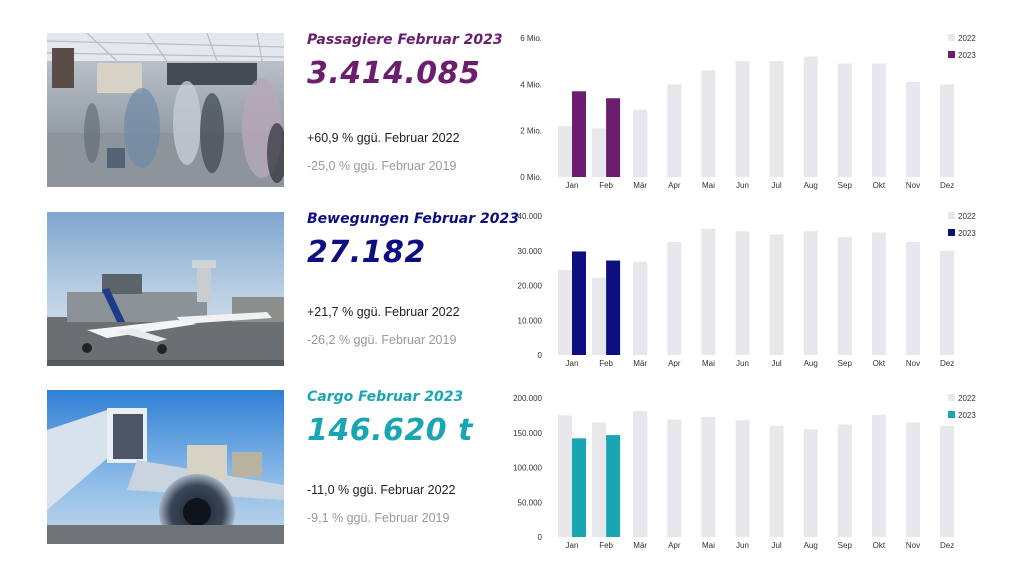 The height and width of the screenshot is (576, 1024). What do you see at coordinates (531, 131) in the screenshot?
I see `y-tick-label: 2 Mio.` at bounding box center [531, 131].